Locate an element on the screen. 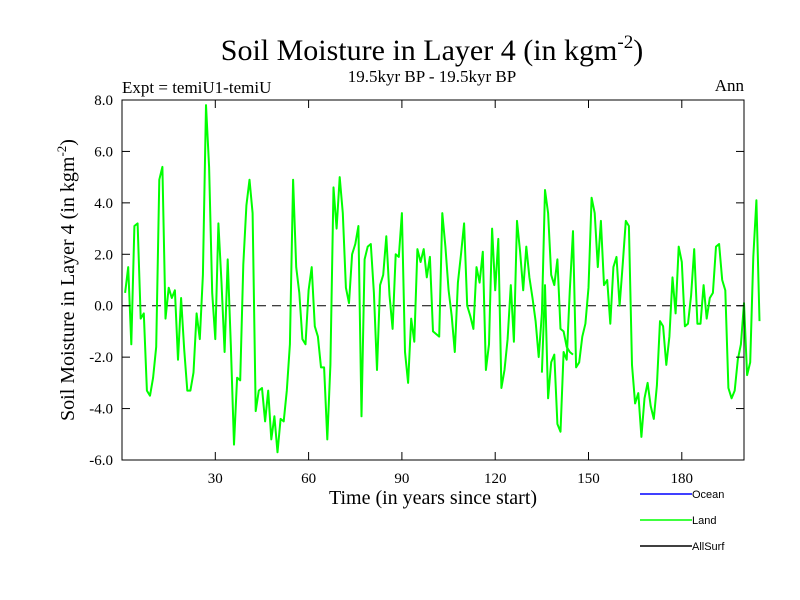  y-tick-label: 6.0 is located at coordinates (103, 152).